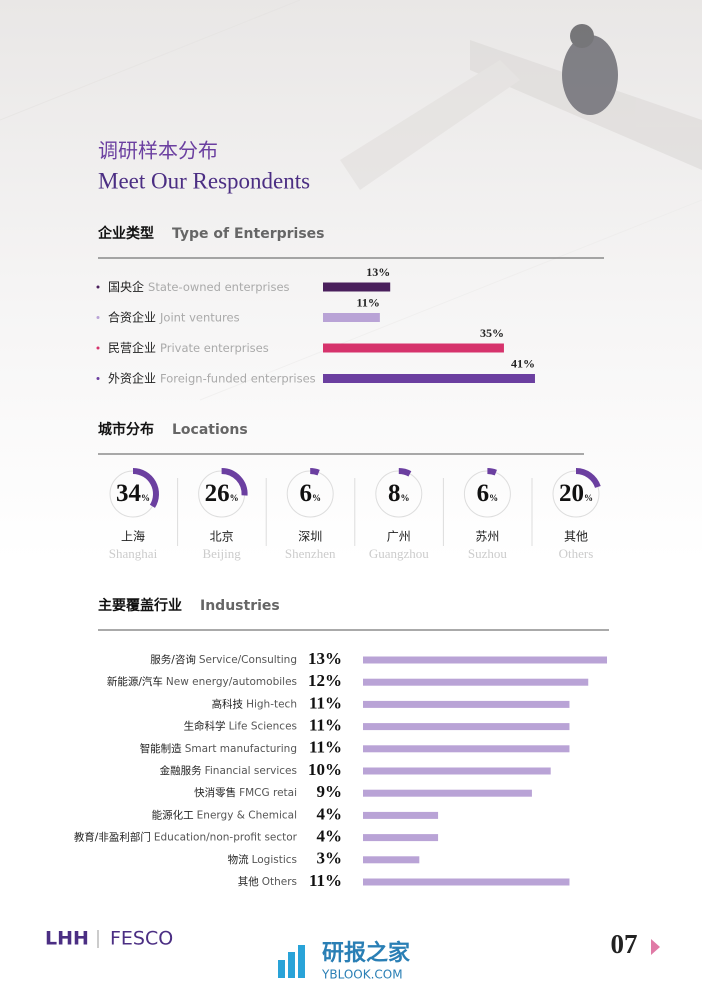 The width and height of the screenshot is (702, 991). Describe the element at coordinates (330, 858) in the screenshot. I see `value-label: 3%` at that location.